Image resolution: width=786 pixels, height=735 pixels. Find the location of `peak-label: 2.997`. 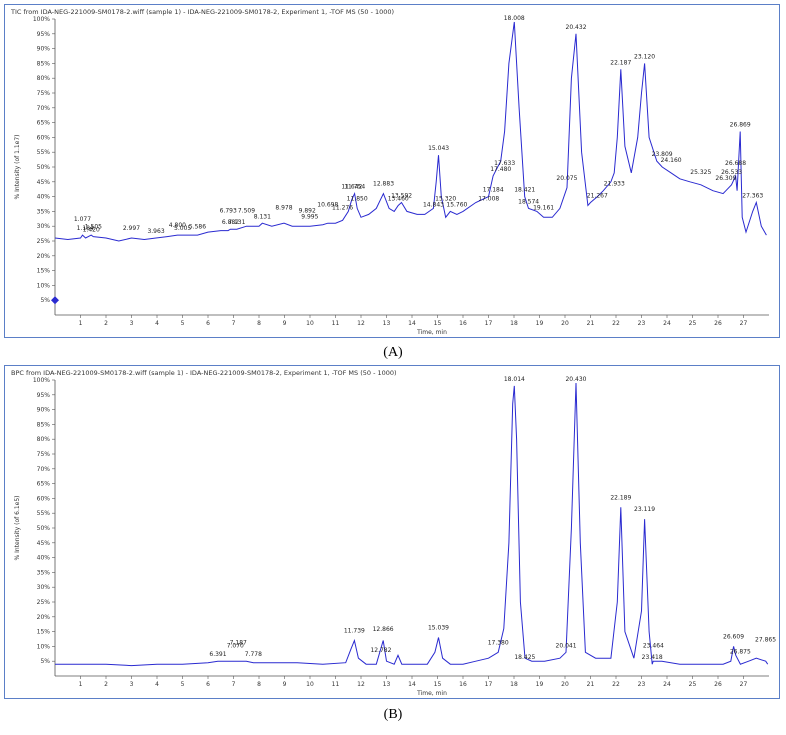

peak-label: 2.997 is located at coordinates (131, 228).